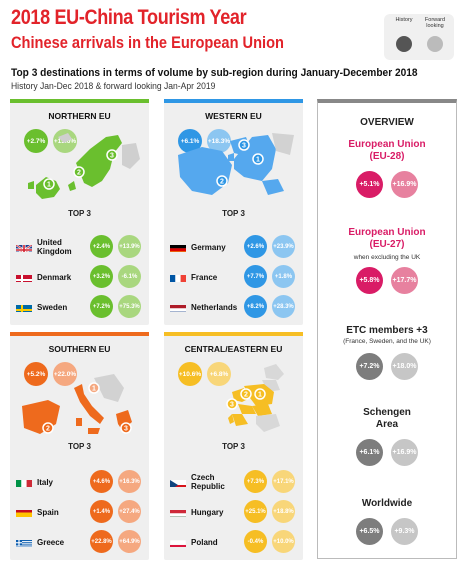 This screenshot has height=571, width=466. Describe the element at coordinates (255, 306) in the screenshot. I see `history-badge: +8.2%` at that location.